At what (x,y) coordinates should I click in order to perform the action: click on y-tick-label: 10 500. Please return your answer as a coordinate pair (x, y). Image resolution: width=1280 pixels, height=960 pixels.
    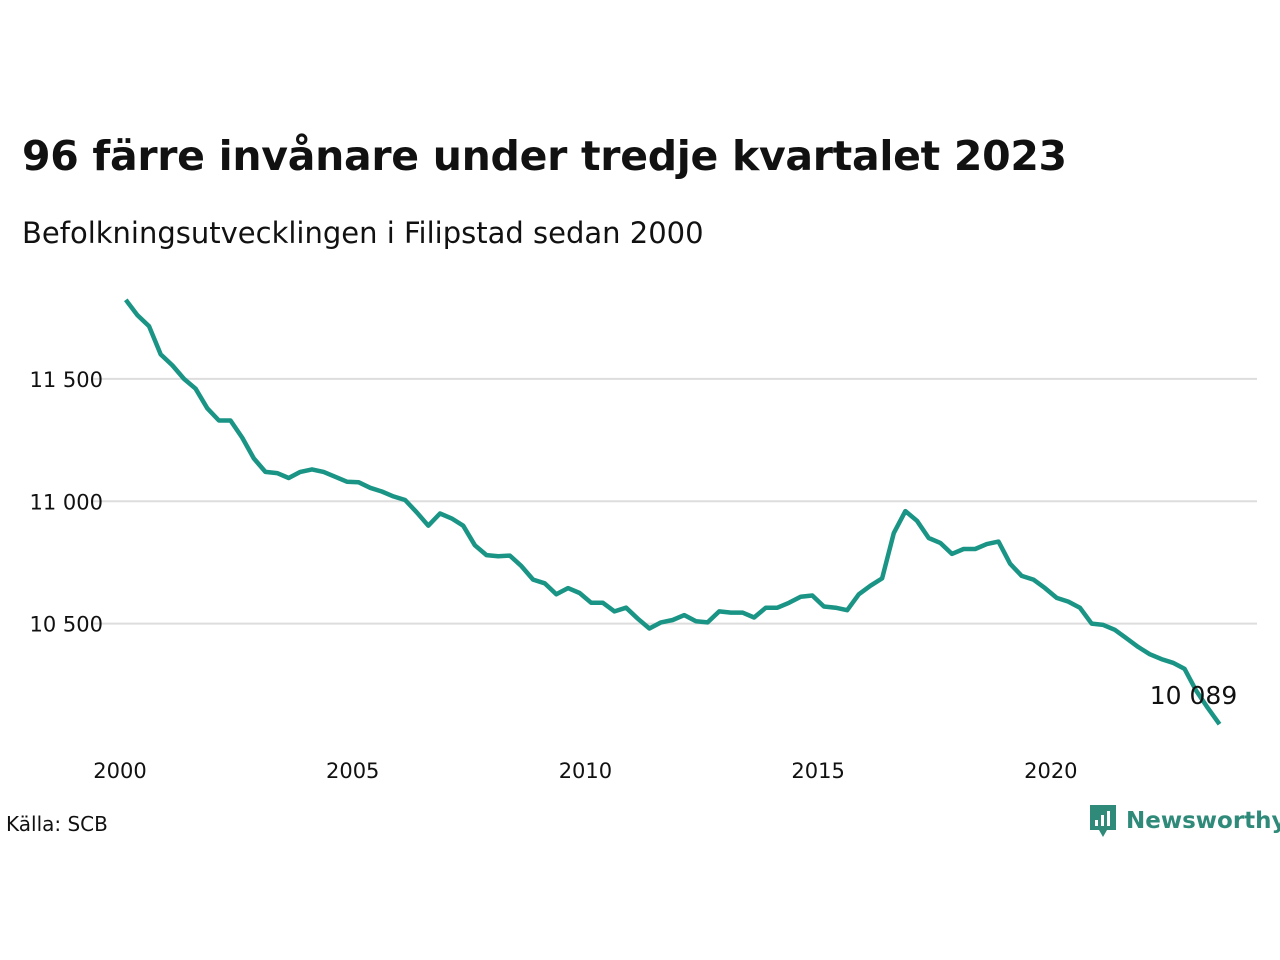
    Looking at the image, I should click on (66, 625).